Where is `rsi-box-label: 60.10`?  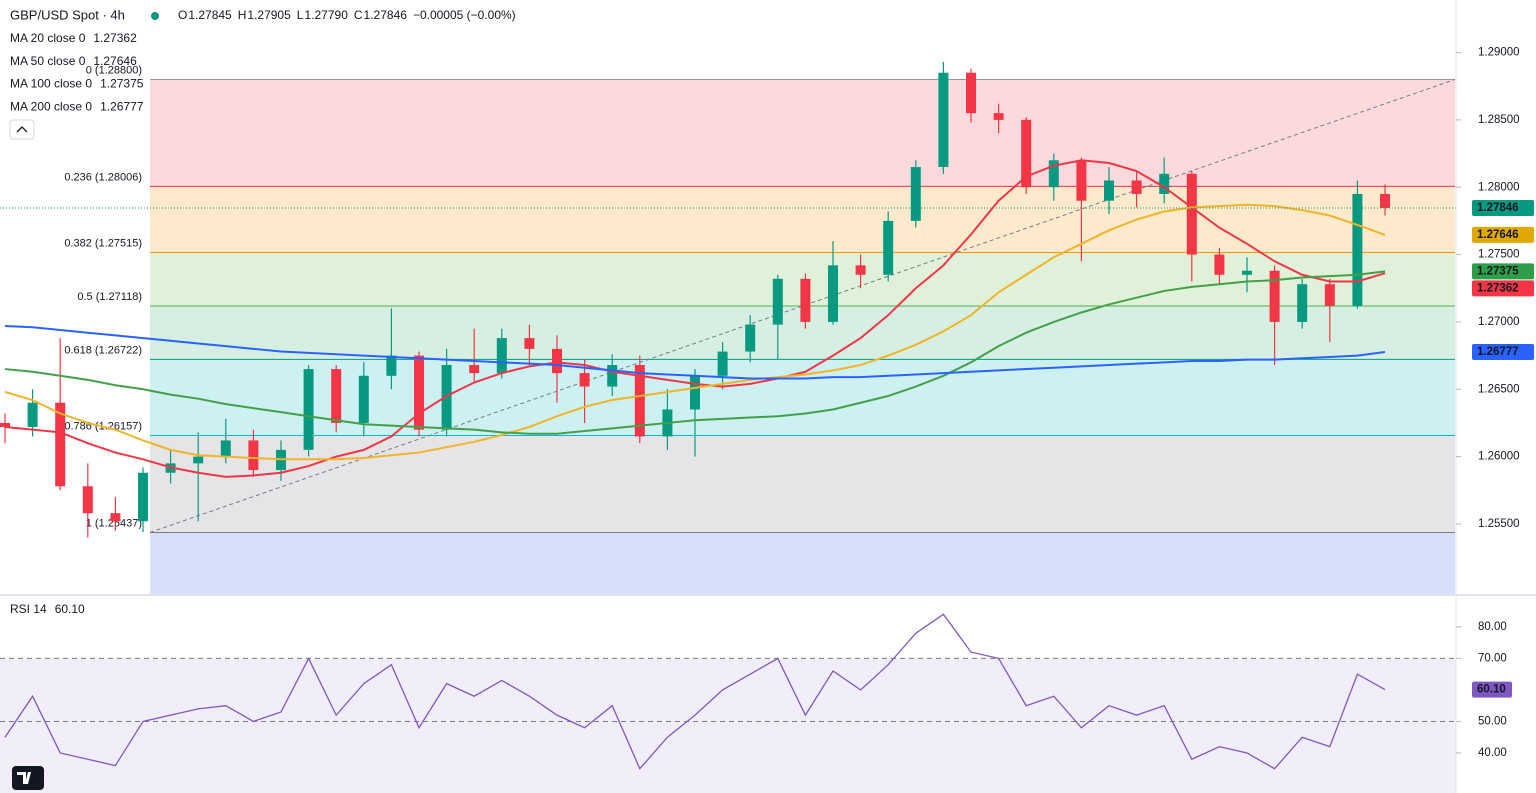 rsi-box-label: 60.10 is located at coordinates (1491, 690).